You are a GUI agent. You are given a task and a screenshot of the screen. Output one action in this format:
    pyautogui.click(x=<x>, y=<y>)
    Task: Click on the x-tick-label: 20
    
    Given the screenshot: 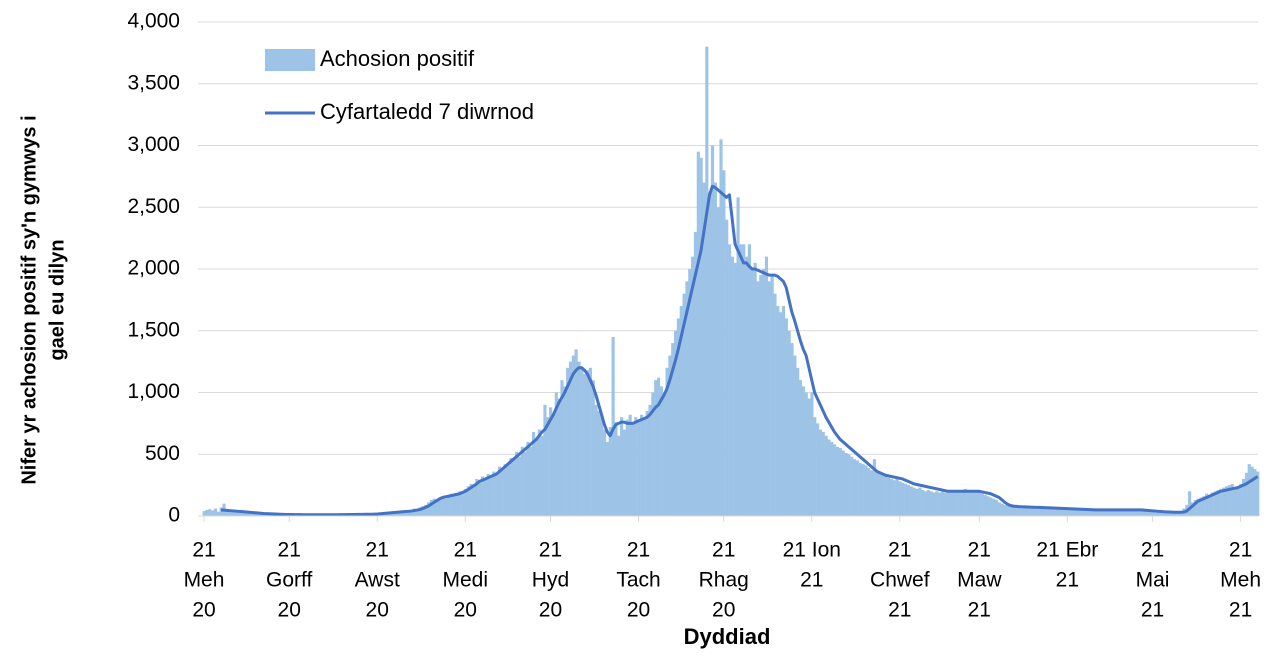 What is the action you would take?
    pyautogui.click(x=723, y=610)
    